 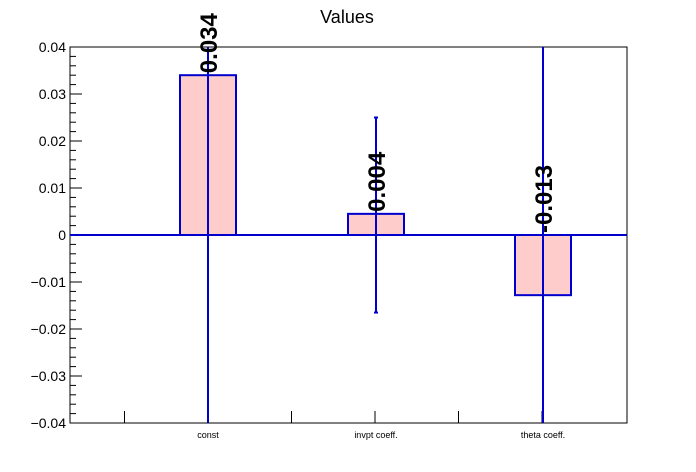 I want to click on y-tick-label: 0.04, so click(x=52, y=47).